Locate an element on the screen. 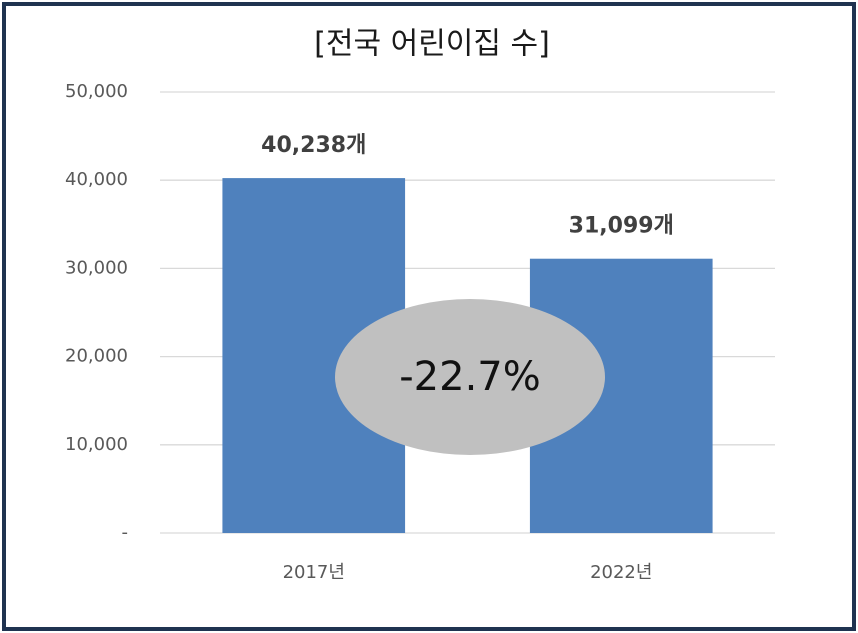 The image size is (858, 633). y-tick-label: 40,000 is located at coordinates (96, 179).